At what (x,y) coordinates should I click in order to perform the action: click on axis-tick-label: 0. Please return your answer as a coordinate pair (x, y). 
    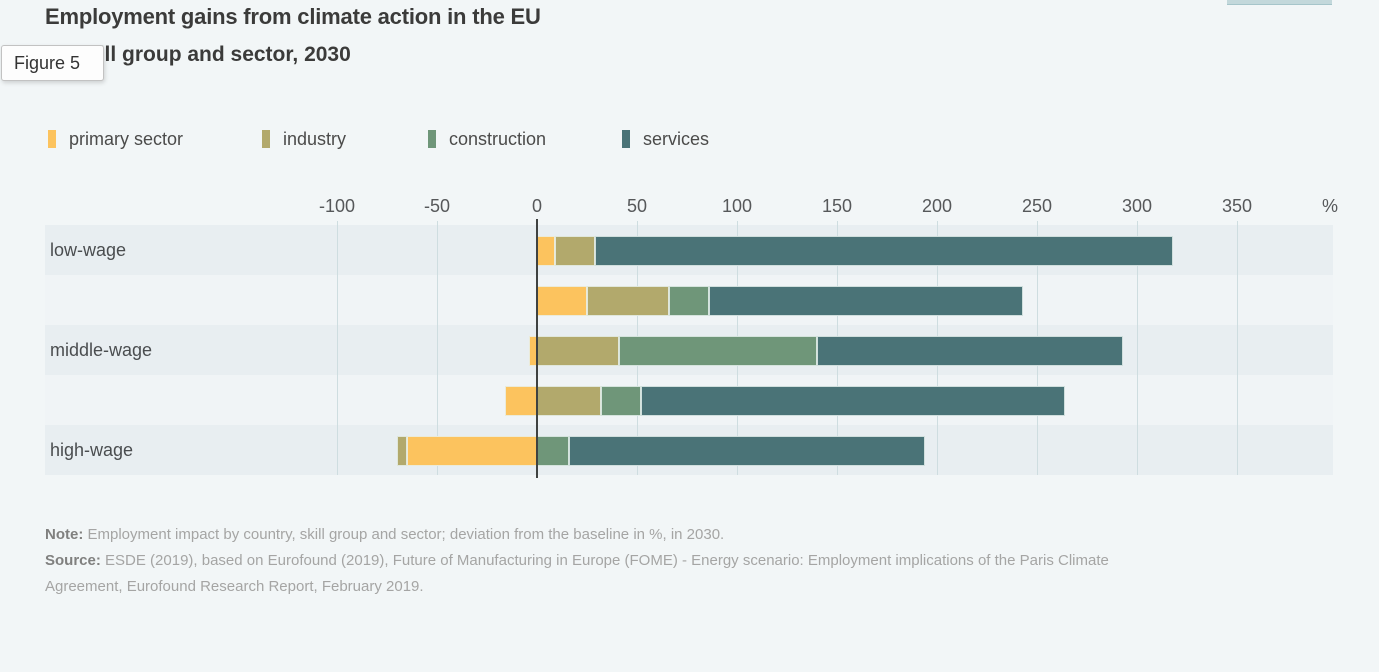
    Looking at the image, I should click on (536, 206).